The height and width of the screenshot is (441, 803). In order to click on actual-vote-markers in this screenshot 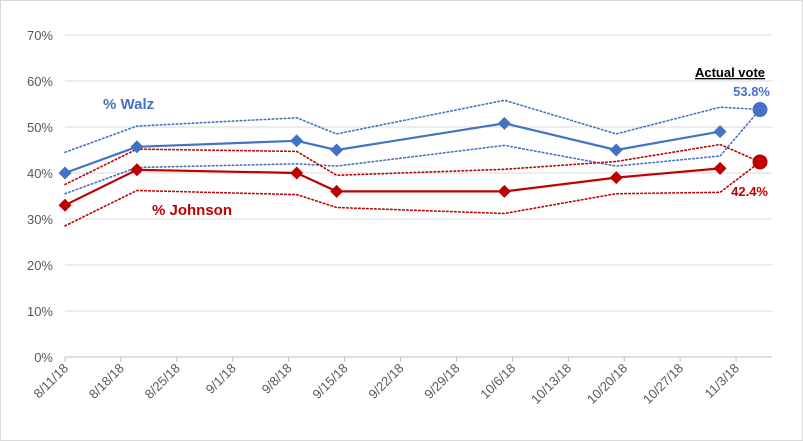, I will do `click(760, 136)`.